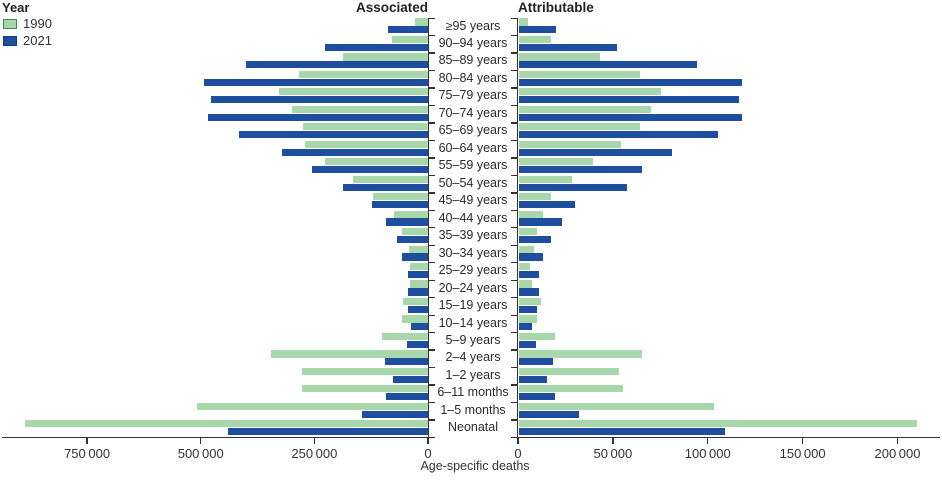  What do you see at coordinates (417, 292) in the screenshot?
I see `bar-associated-2021-20-24-years` at bounding box center [417, 292].